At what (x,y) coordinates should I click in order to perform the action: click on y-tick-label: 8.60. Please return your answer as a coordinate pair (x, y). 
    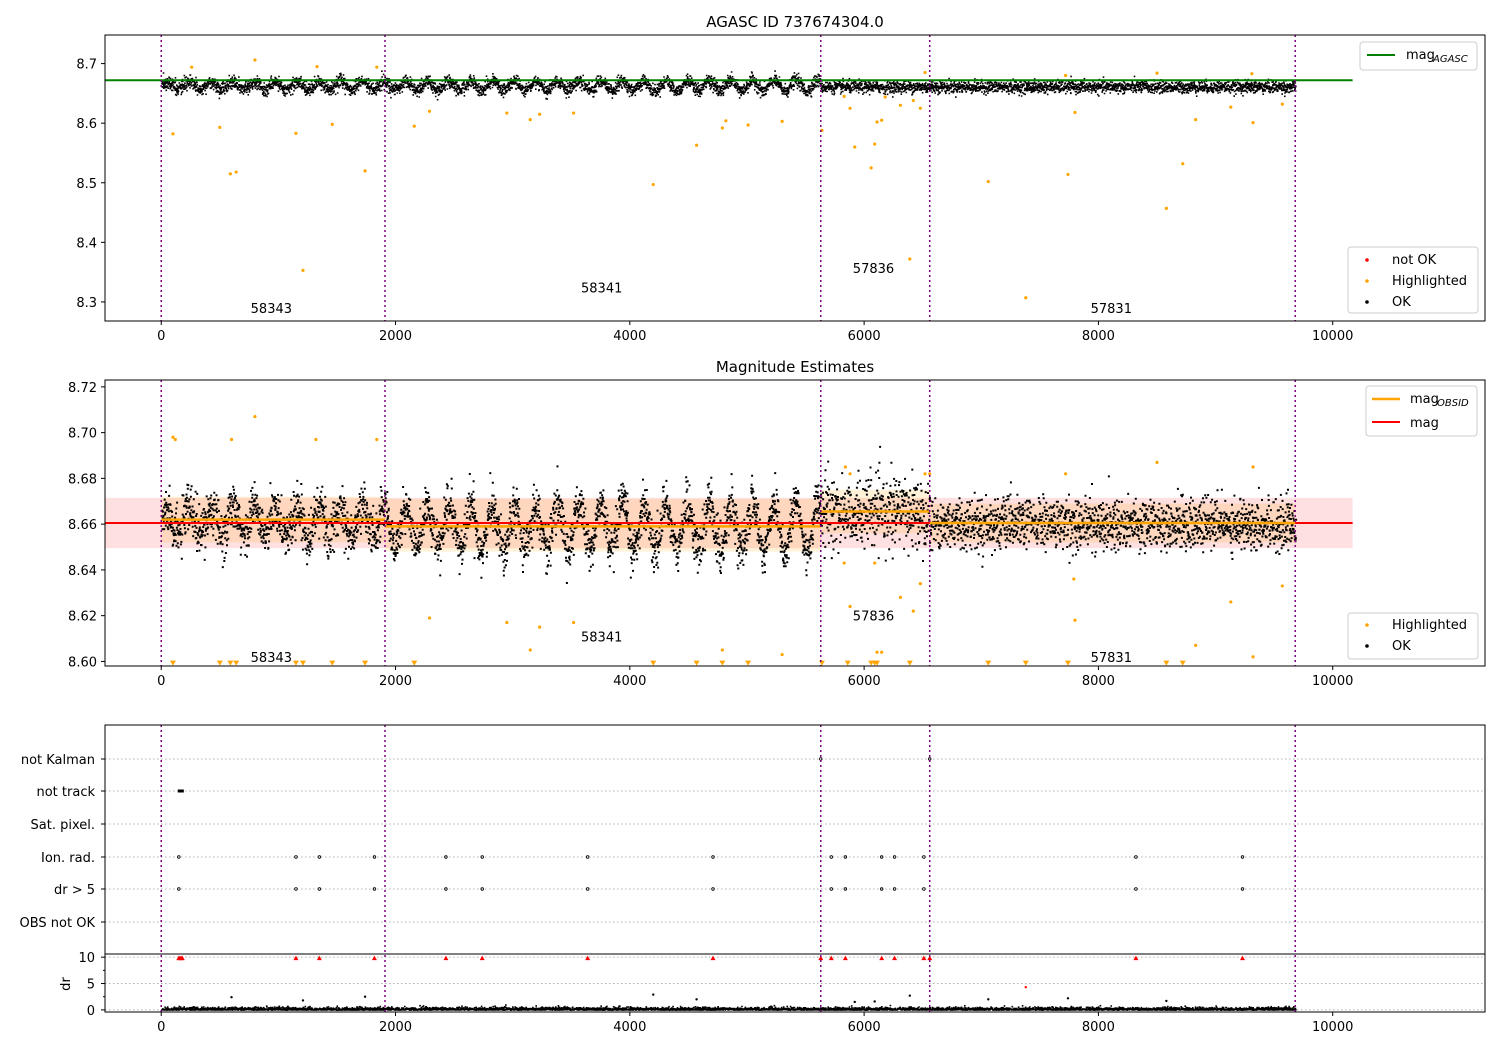
    Looking at the image, I should click on (82, 662).